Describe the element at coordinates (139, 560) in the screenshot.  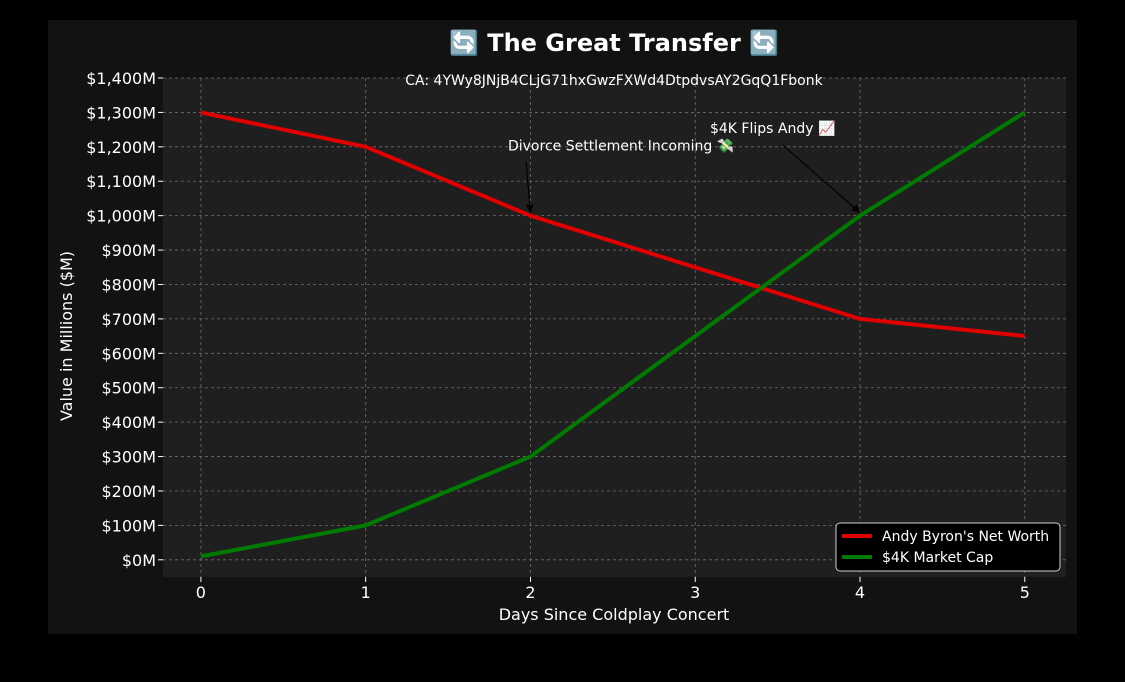
I see `y-tick-label: $0M` at that location.